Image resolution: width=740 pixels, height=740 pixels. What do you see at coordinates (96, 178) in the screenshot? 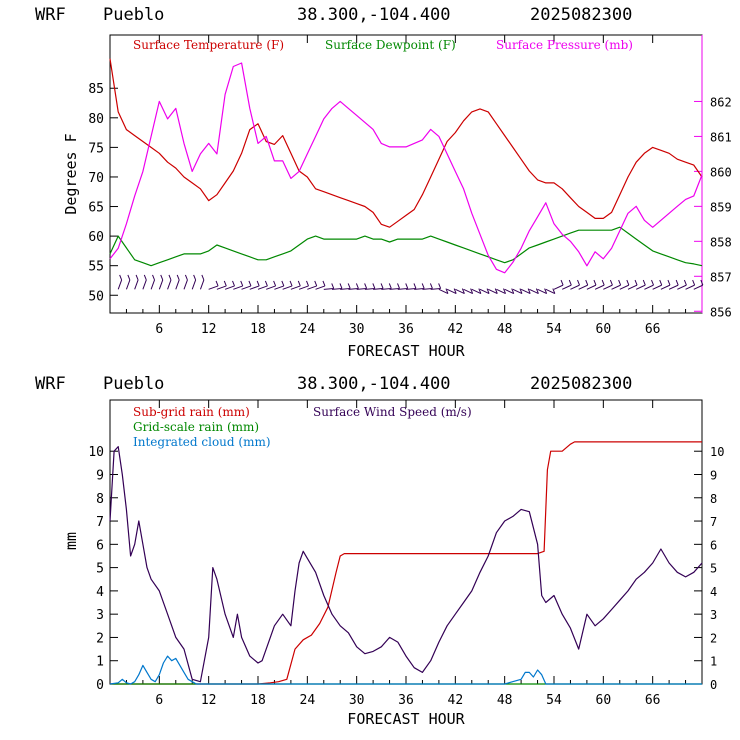
I see `y-tick-label: 70` at bounding box center [96, 178].